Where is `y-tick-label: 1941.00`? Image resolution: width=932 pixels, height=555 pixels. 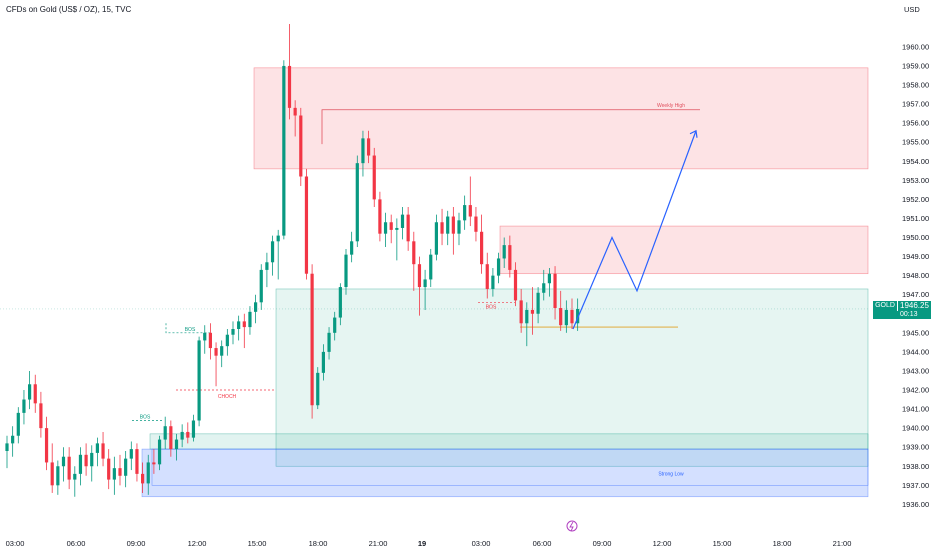
y-tick-label: 1941.00 is located at coordinates (915, 409).